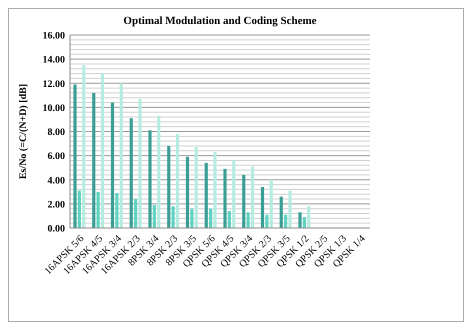 The image size is (474, 332). What do you see at coordinates (53, 108) in the screenshot?
I see `y-tick-label: 10.00` at bounding box center [53, 108].